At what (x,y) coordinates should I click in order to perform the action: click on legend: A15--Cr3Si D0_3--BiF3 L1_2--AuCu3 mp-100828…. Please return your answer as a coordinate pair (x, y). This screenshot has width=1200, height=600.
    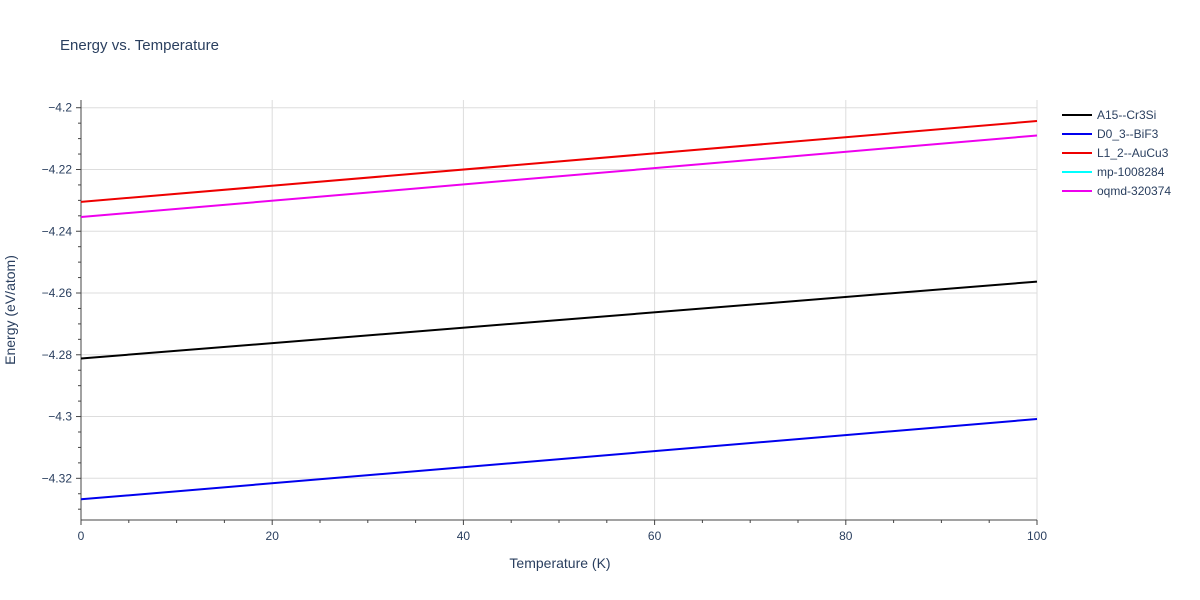
    Looking at the image, I should click on (1116, 153).